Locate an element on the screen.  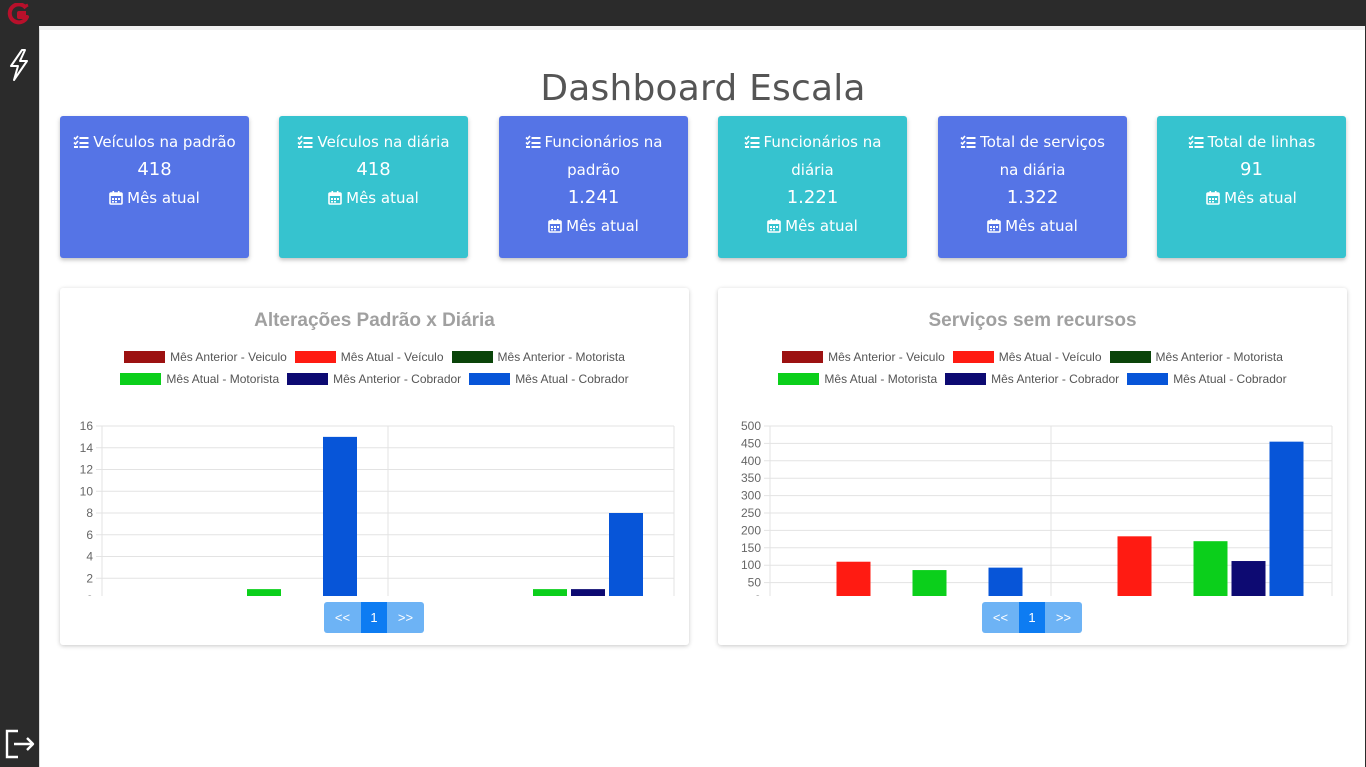
stat-card-value: 91 is located at coordinates (1251, 169).